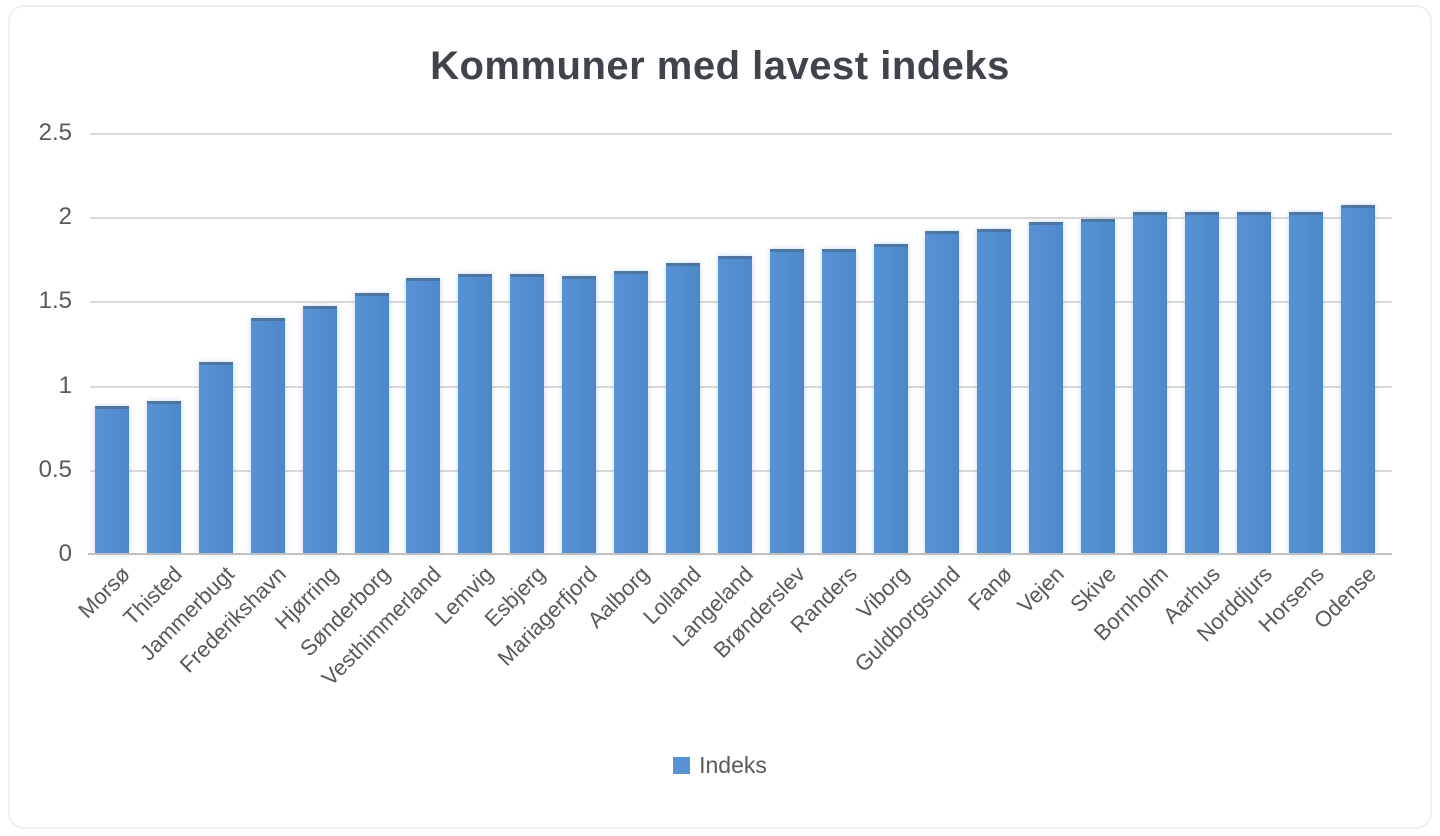 The image size is (1440, 836). What do you see at coordinates (683, 408) in the screenshot?
I see `bar-lolland` at bounding box center [683, 408].